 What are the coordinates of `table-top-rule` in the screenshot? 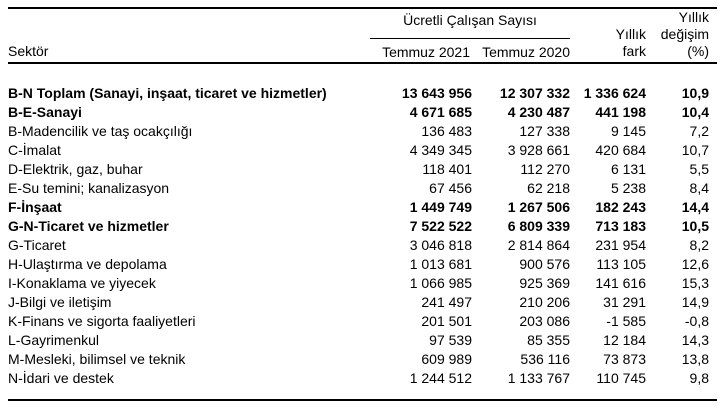 It's located at (362, 8).